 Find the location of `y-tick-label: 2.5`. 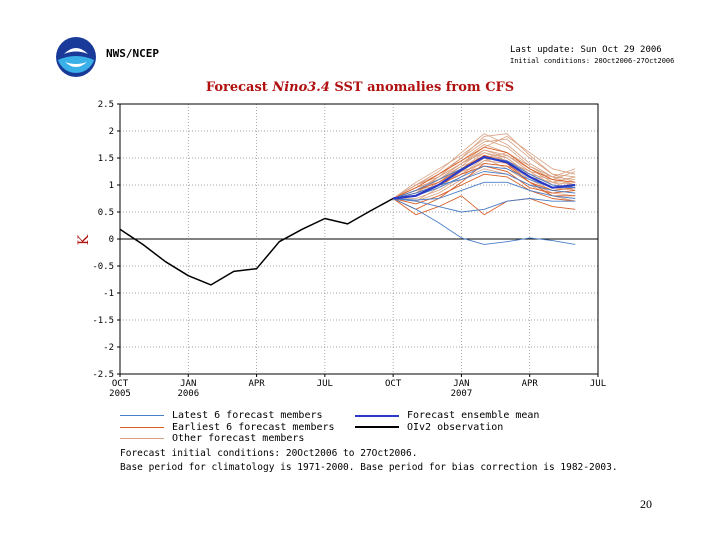

y-tick-label: 2.5 is located at coordinates (106, 105).